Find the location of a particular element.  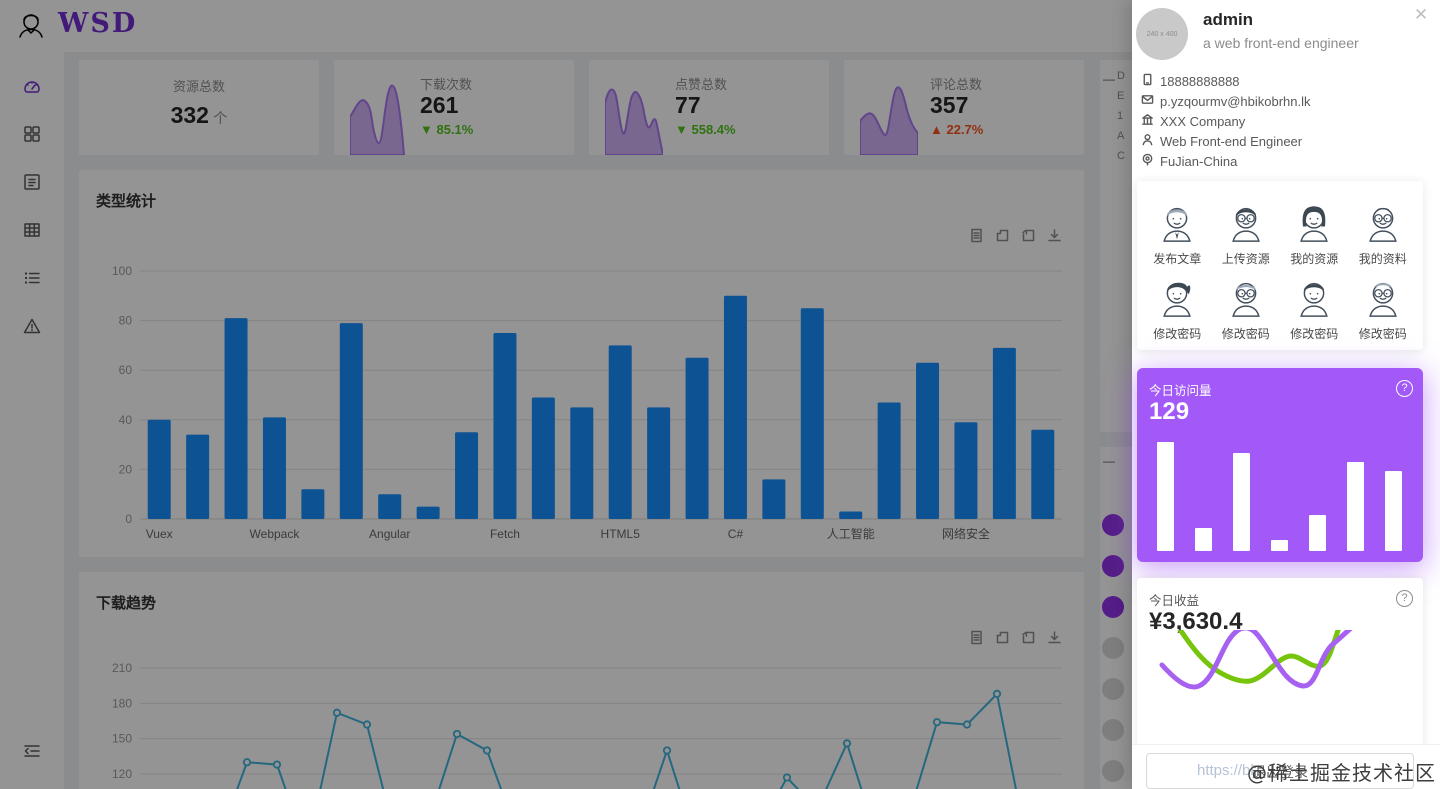

stat-value: 357 is located at coordinates (949, 105).